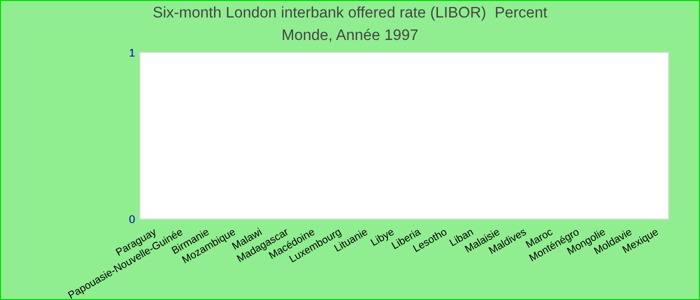 The width and height of the screenshot is (700, 300). What do you see at coordinates (132, 219) in the screenshot?
I see `y-tick-label: 0` at bounding box center [132, 219].